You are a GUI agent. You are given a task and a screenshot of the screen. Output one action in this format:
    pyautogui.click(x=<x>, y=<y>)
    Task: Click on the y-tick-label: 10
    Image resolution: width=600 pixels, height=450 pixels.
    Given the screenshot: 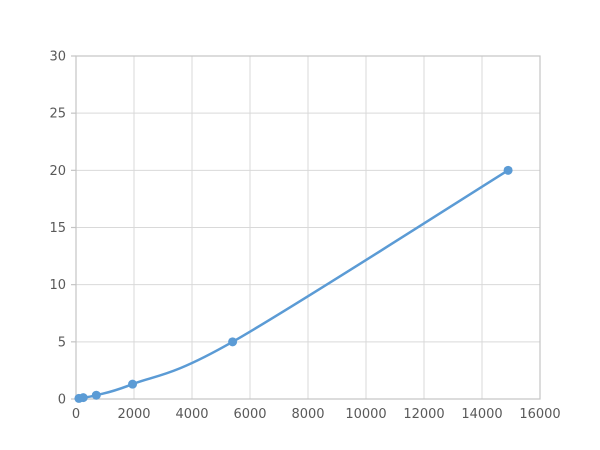 What is the action you would take?
    pyautogui.click(x=57, y=285)
    